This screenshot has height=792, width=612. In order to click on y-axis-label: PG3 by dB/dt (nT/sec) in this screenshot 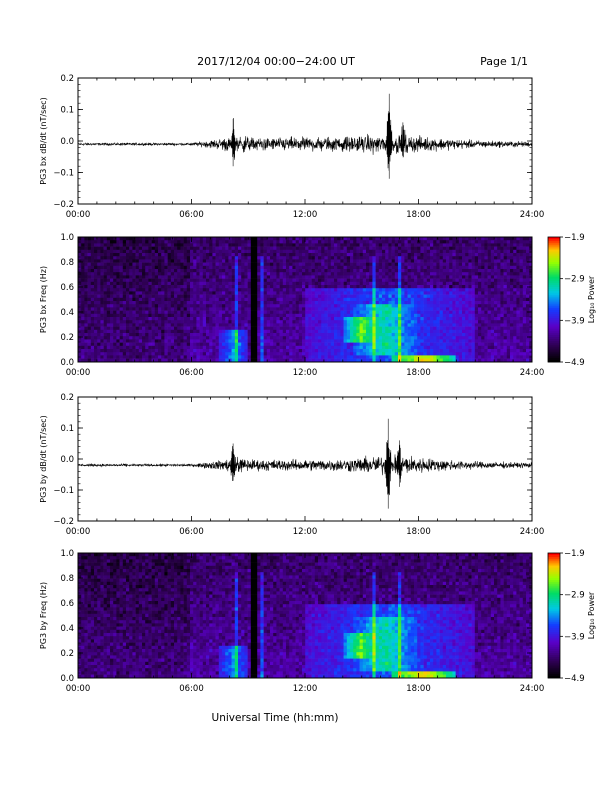, I will do `click(43, 458)`.